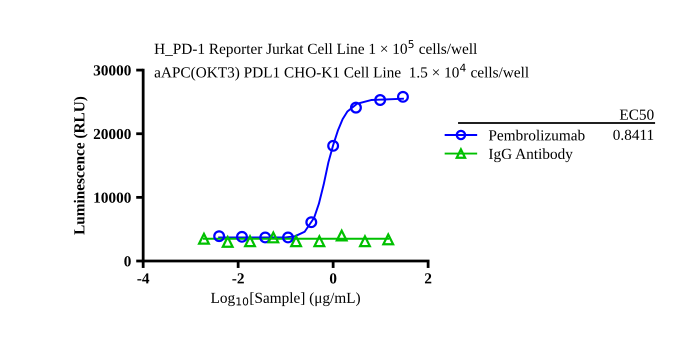 The height and width of the screenshot is (337, 685). I want to click on legend-title: EC50, so click(637, 114).